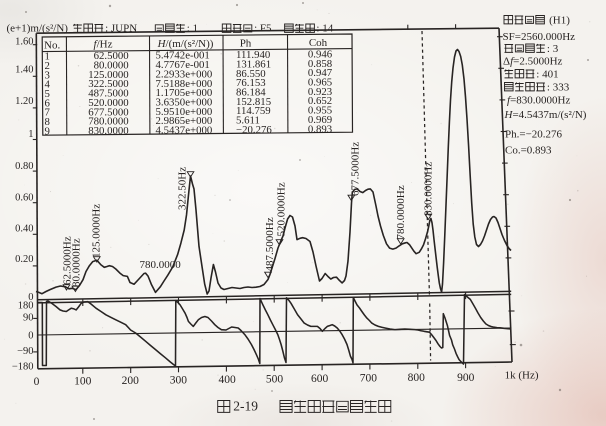 This screenshot has width=606, height=426. I want to click on svg-text: 0.955, so click(320, 111).